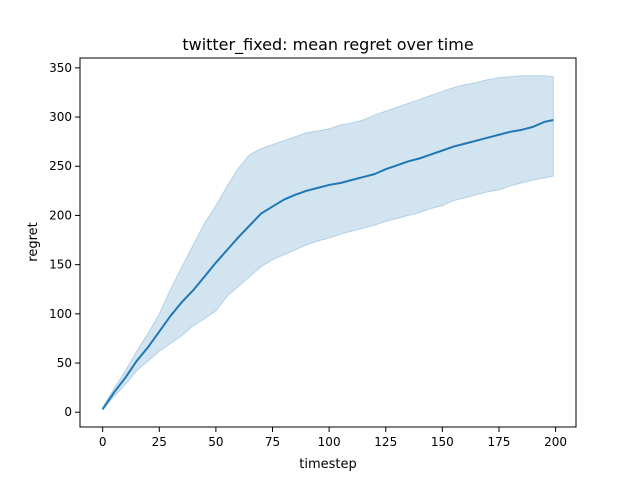 This screenshot has height=480, width=640. I want to click on y-tick-label: 200, so click(60, 215).